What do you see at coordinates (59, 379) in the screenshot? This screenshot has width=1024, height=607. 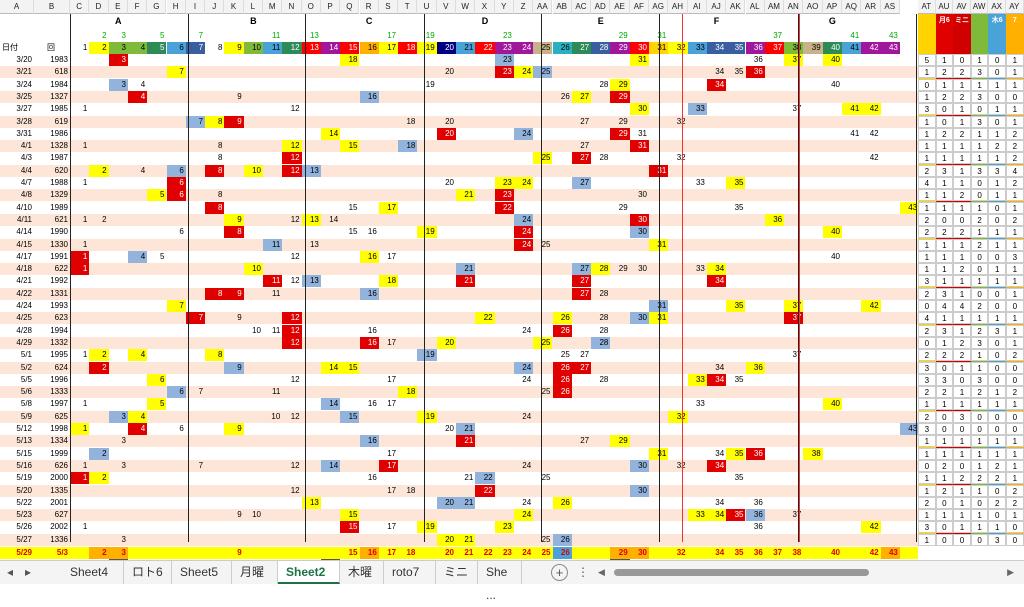 I see `draw-number-cell: 1996` at bounding box center [59, 379].